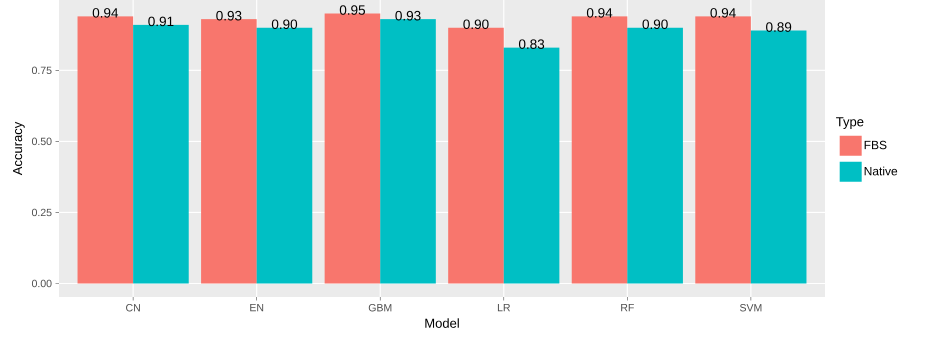  What do you see at coordinates (133, 308) in the screenshot?
I see `x-tick-label: CN` at bounding box center [133, 308].